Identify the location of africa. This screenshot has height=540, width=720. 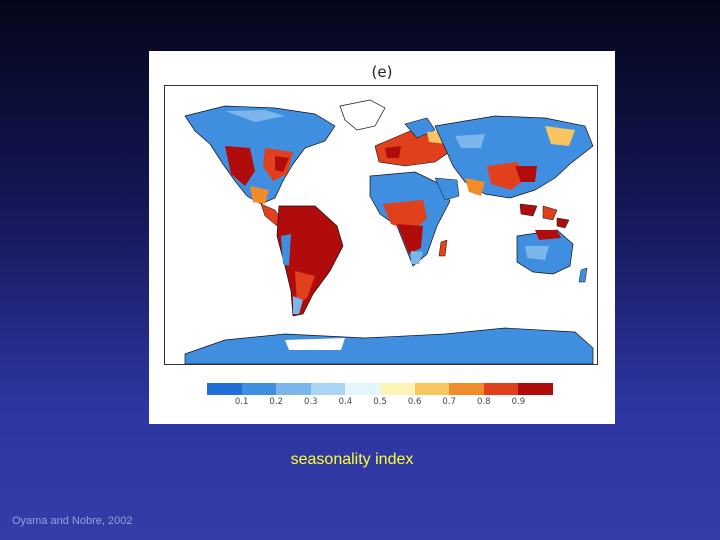
(410, 219).